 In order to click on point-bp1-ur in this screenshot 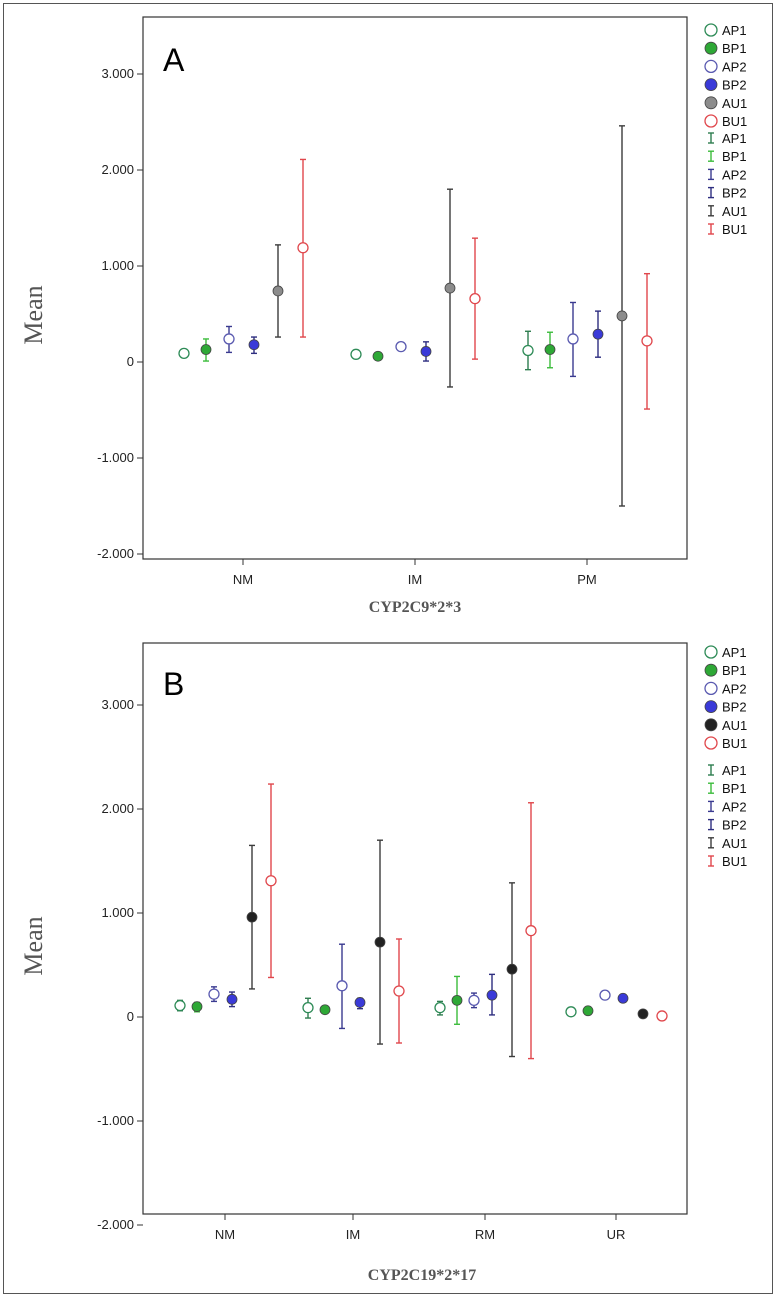, I will do `click(588, 1011)`.